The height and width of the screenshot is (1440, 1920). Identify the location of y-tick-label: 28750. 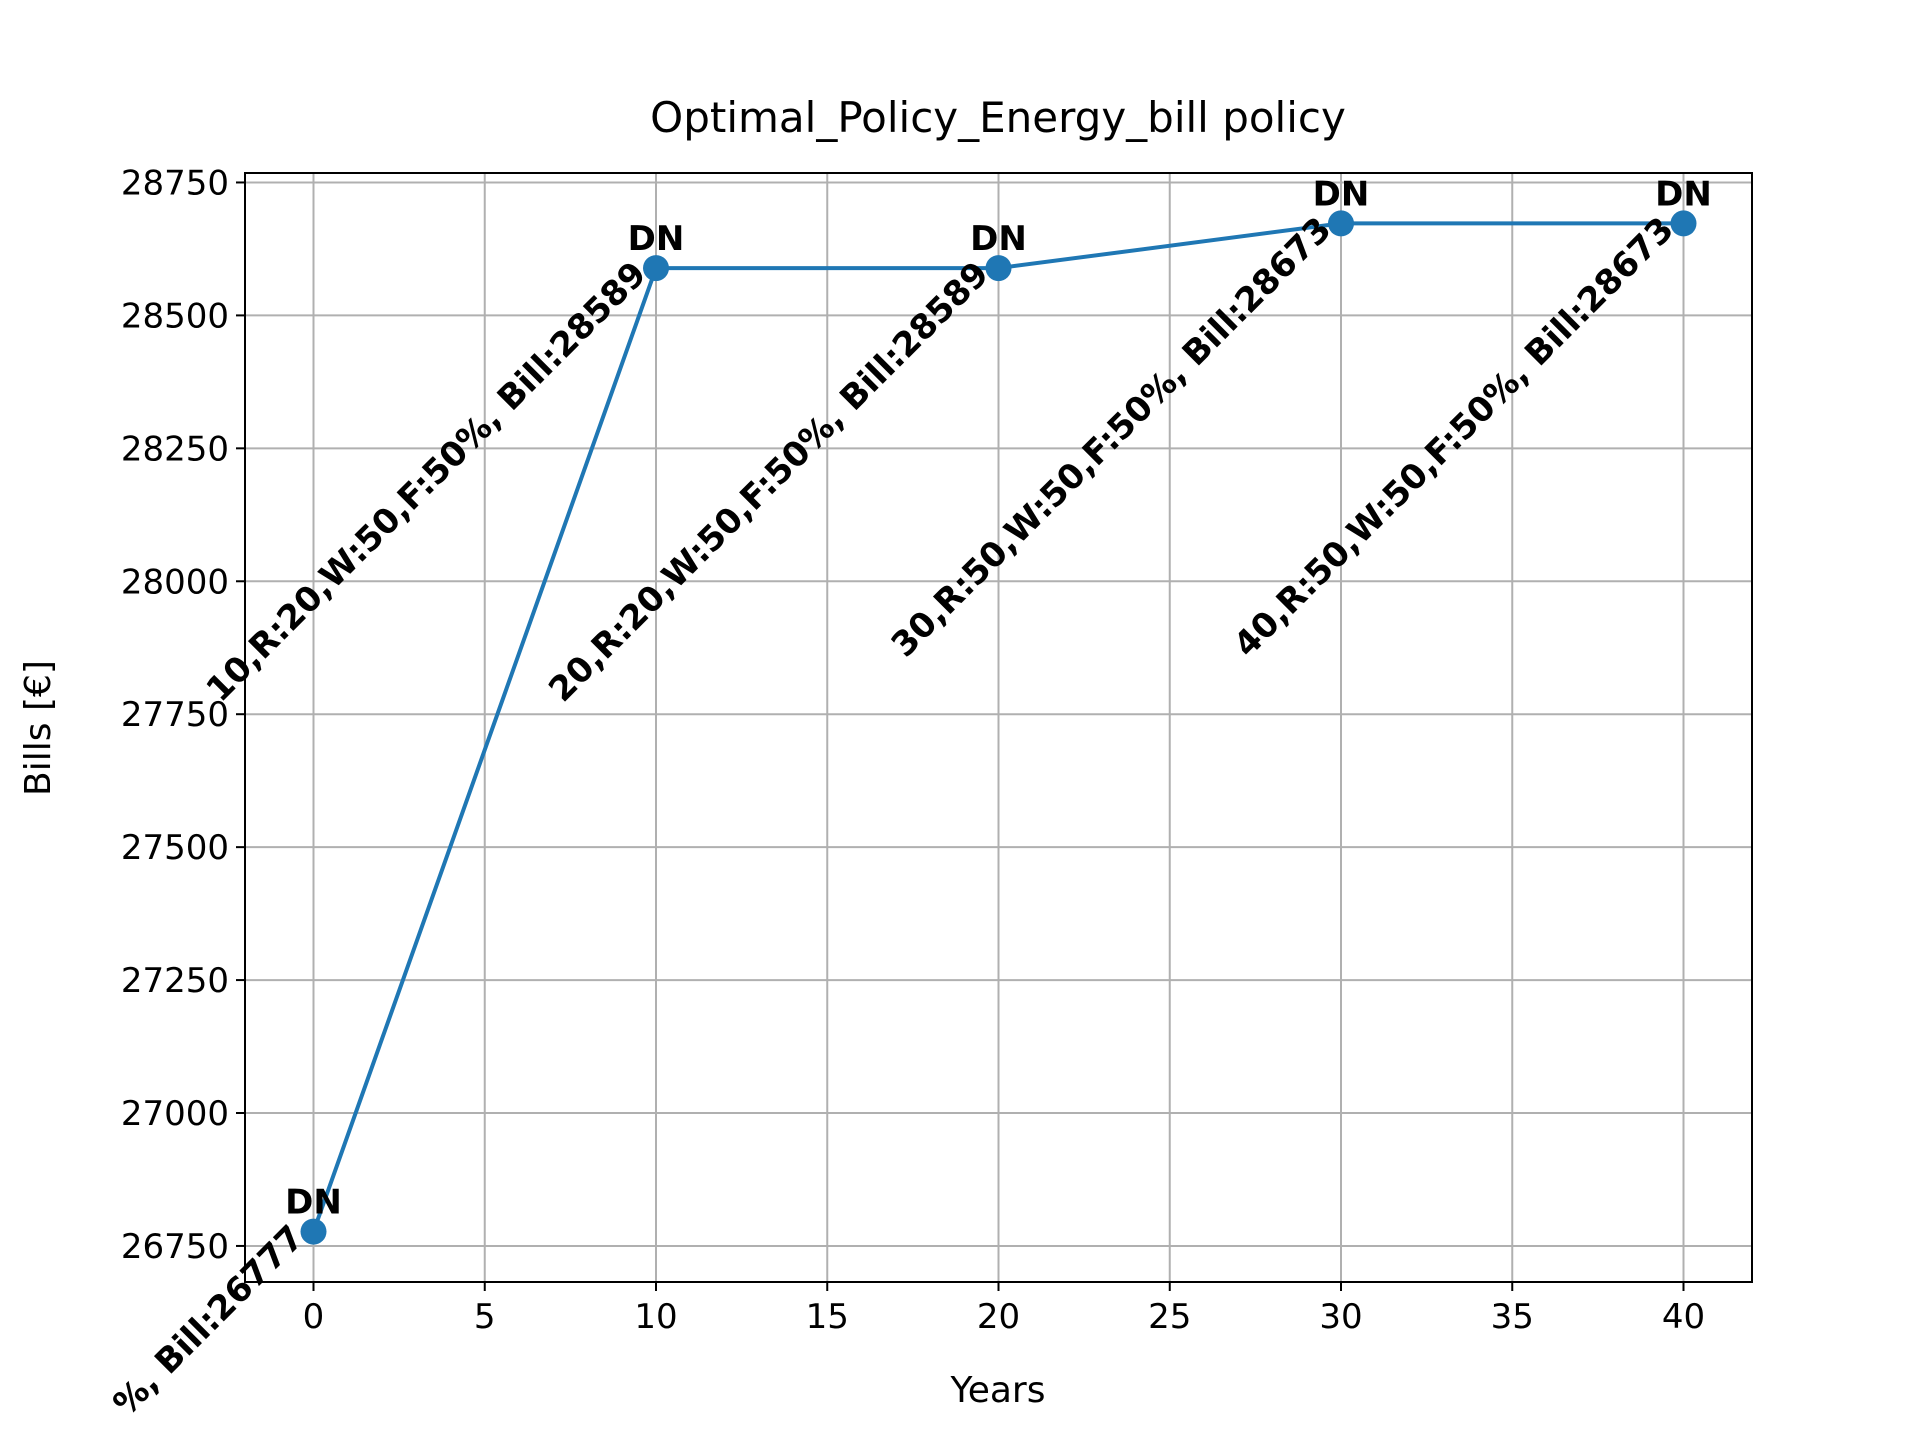
(175, 183).